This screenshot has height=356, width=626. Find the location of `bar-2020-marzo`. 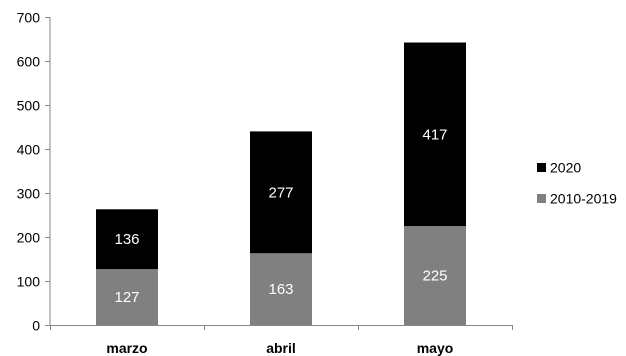

bar-2020-marzo is located at coordinates (127, 239).